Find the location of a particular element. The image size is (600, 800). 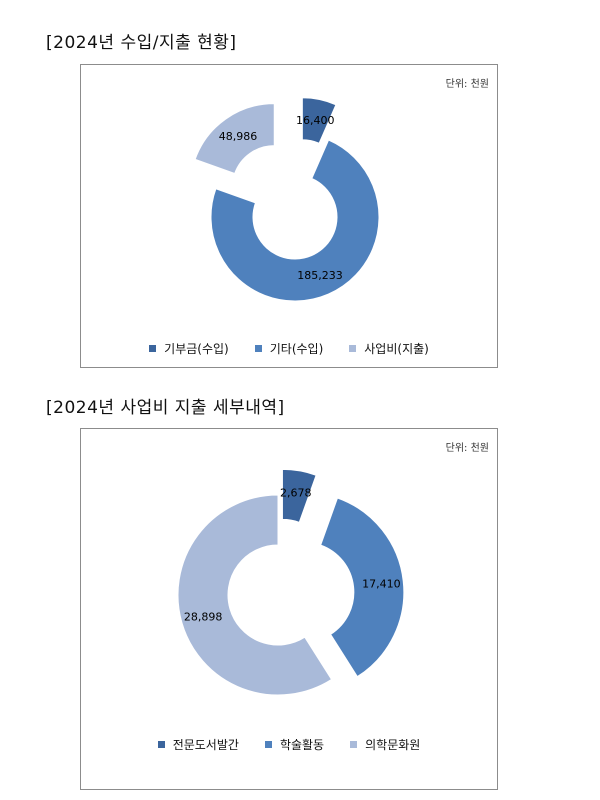

donut-slice-medical-culture is located at coordinates (255, 595).